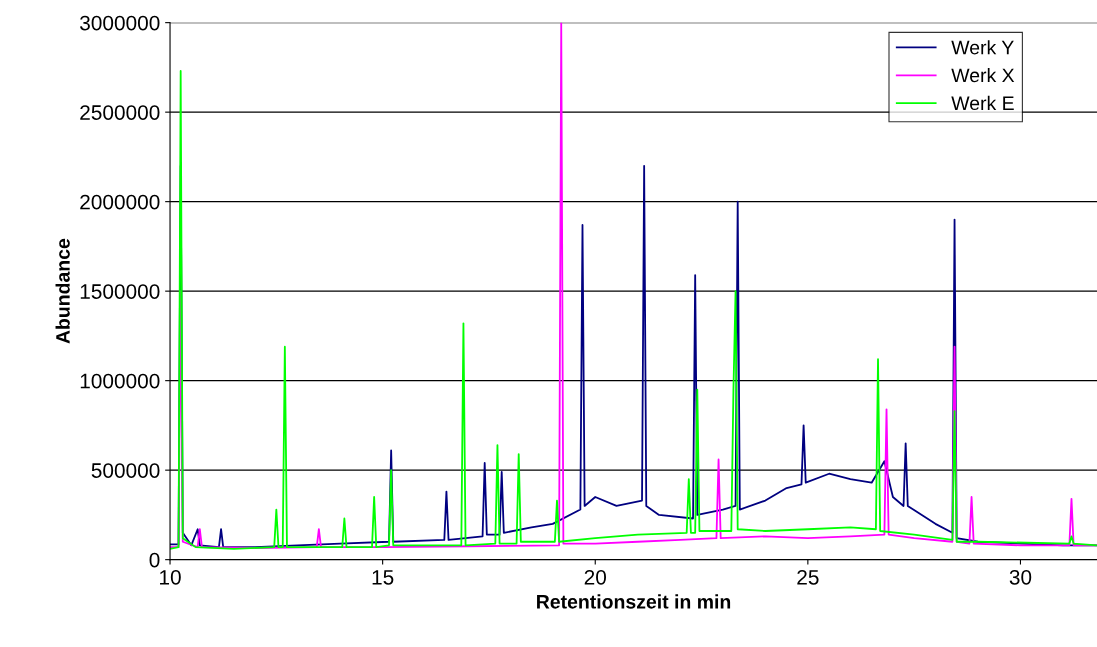  What do you see at coordinates (983, 75) in the screenshot?
I see `legend-label: Werk X` at bounding box center [983, 75].